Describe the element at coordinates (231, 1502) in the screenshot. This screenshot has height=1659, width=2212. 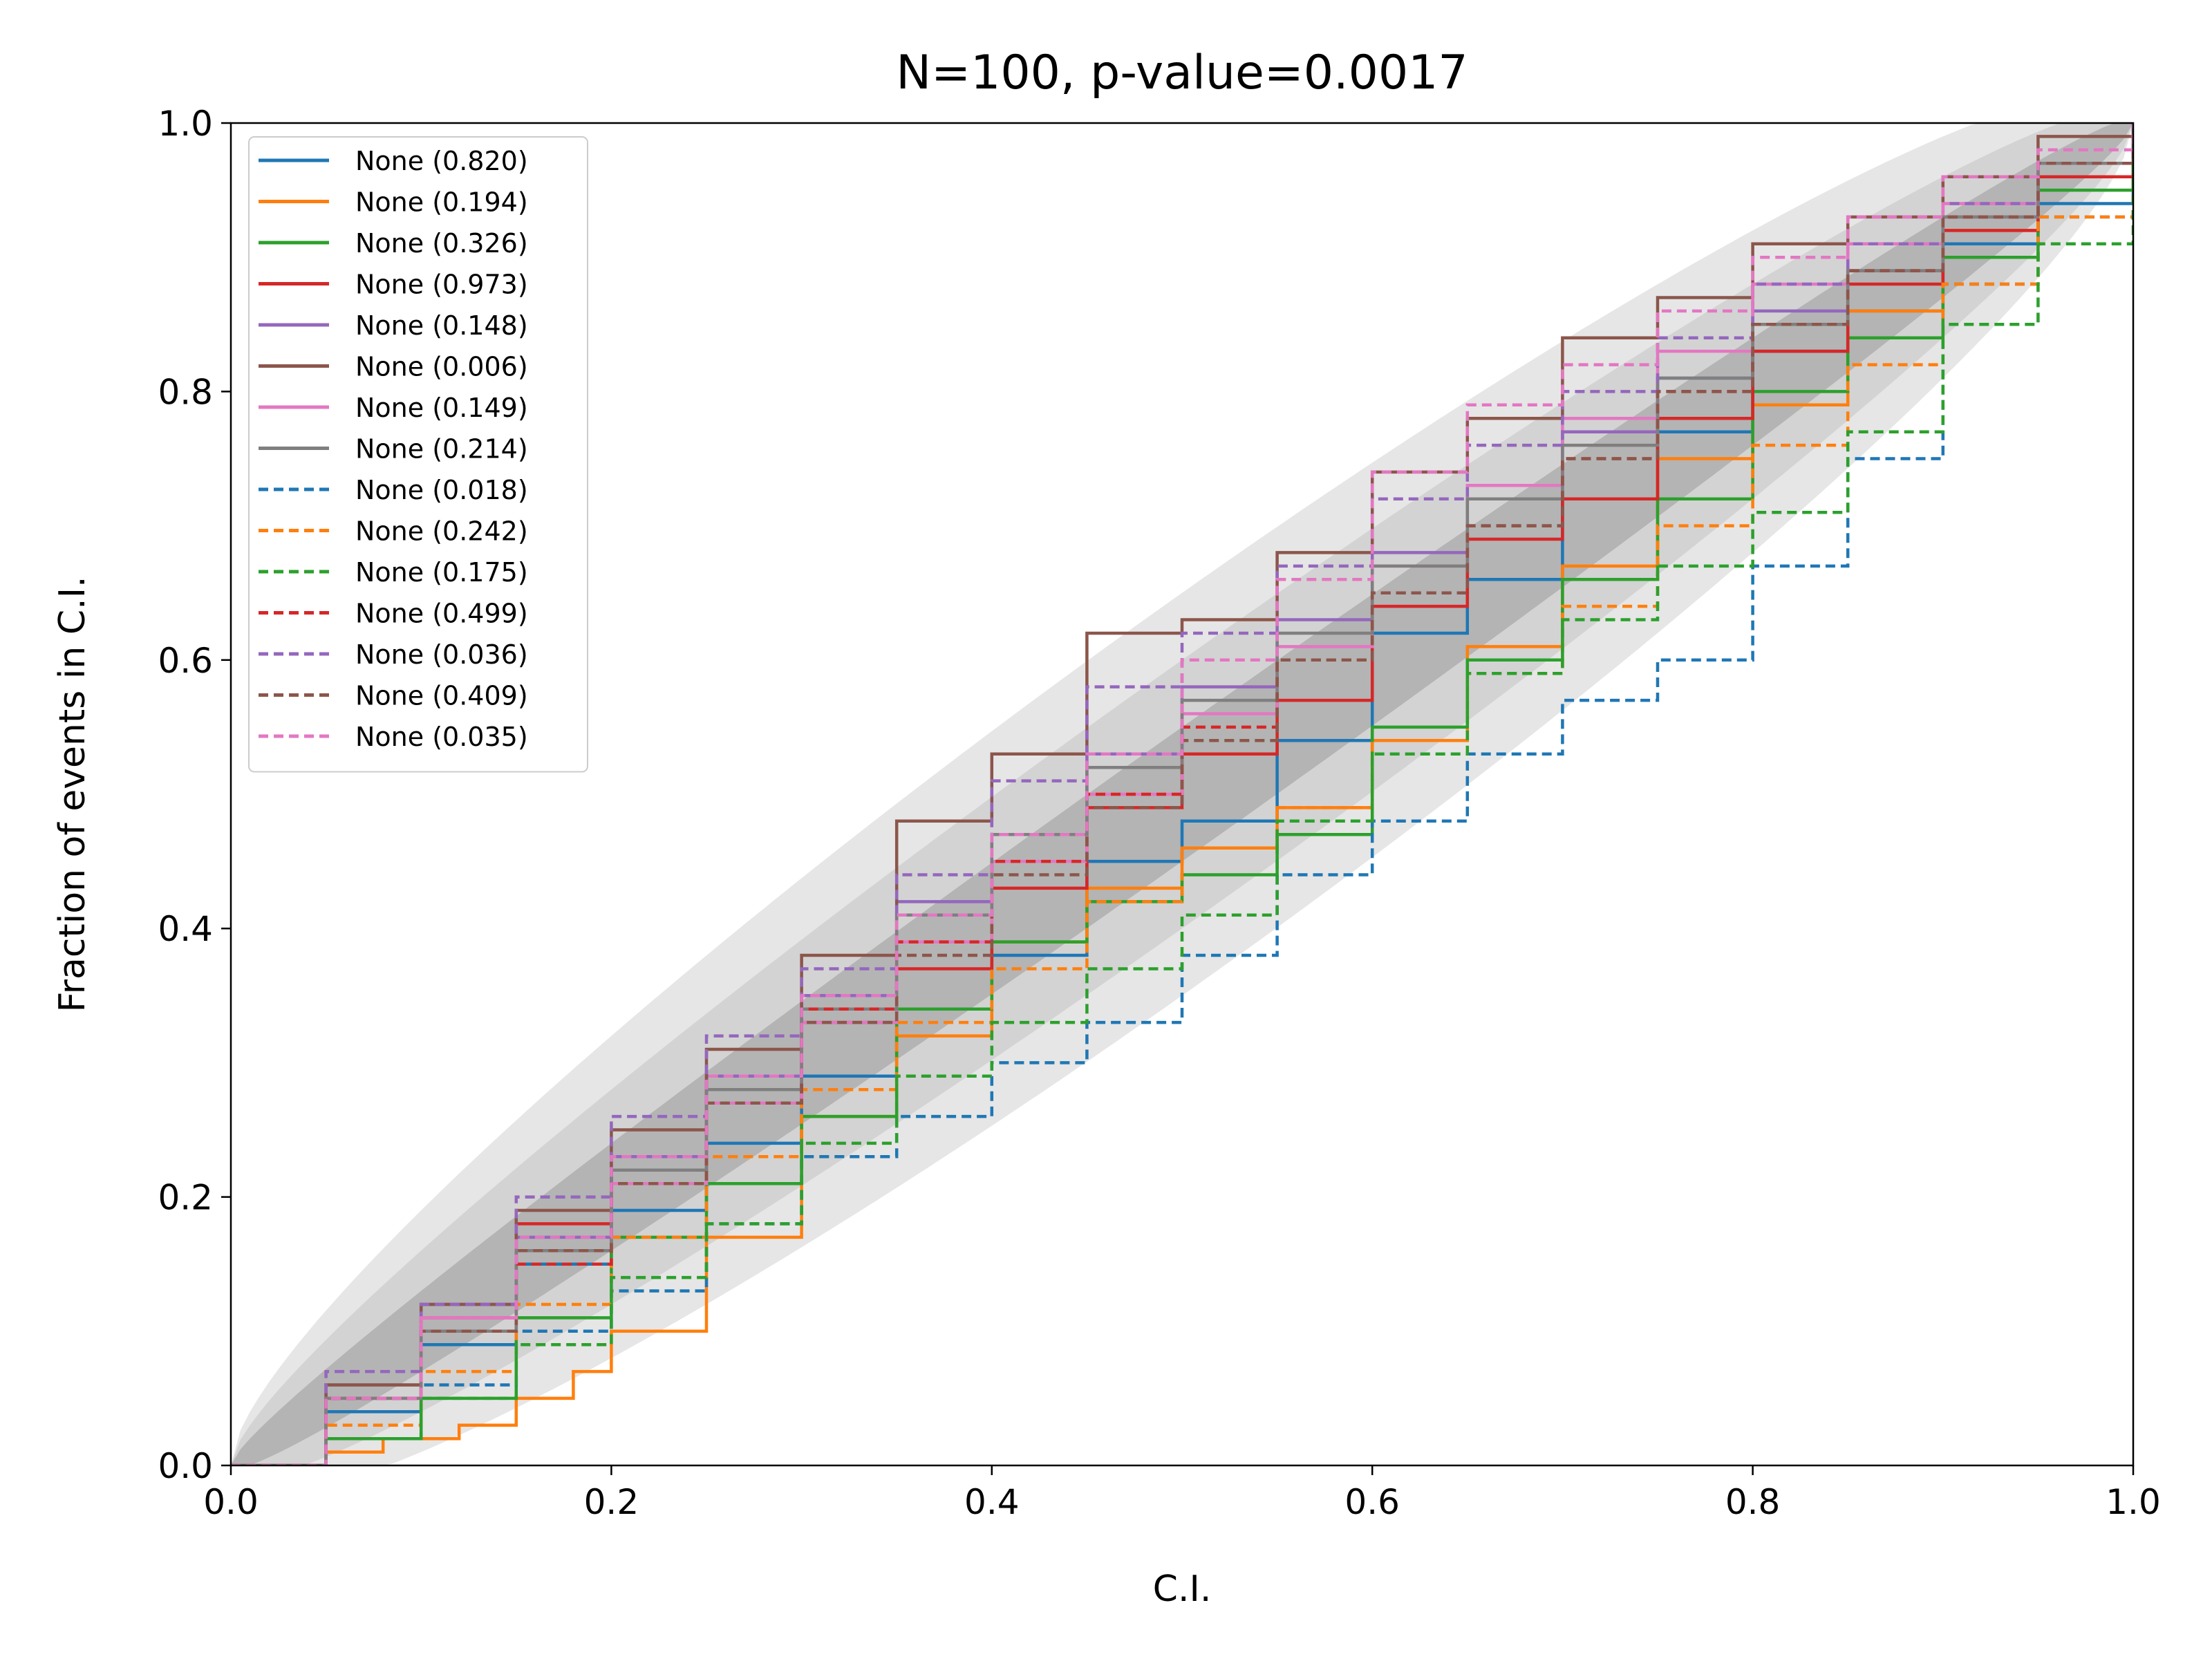
I see `x-tick-label: 0.0` at that location.